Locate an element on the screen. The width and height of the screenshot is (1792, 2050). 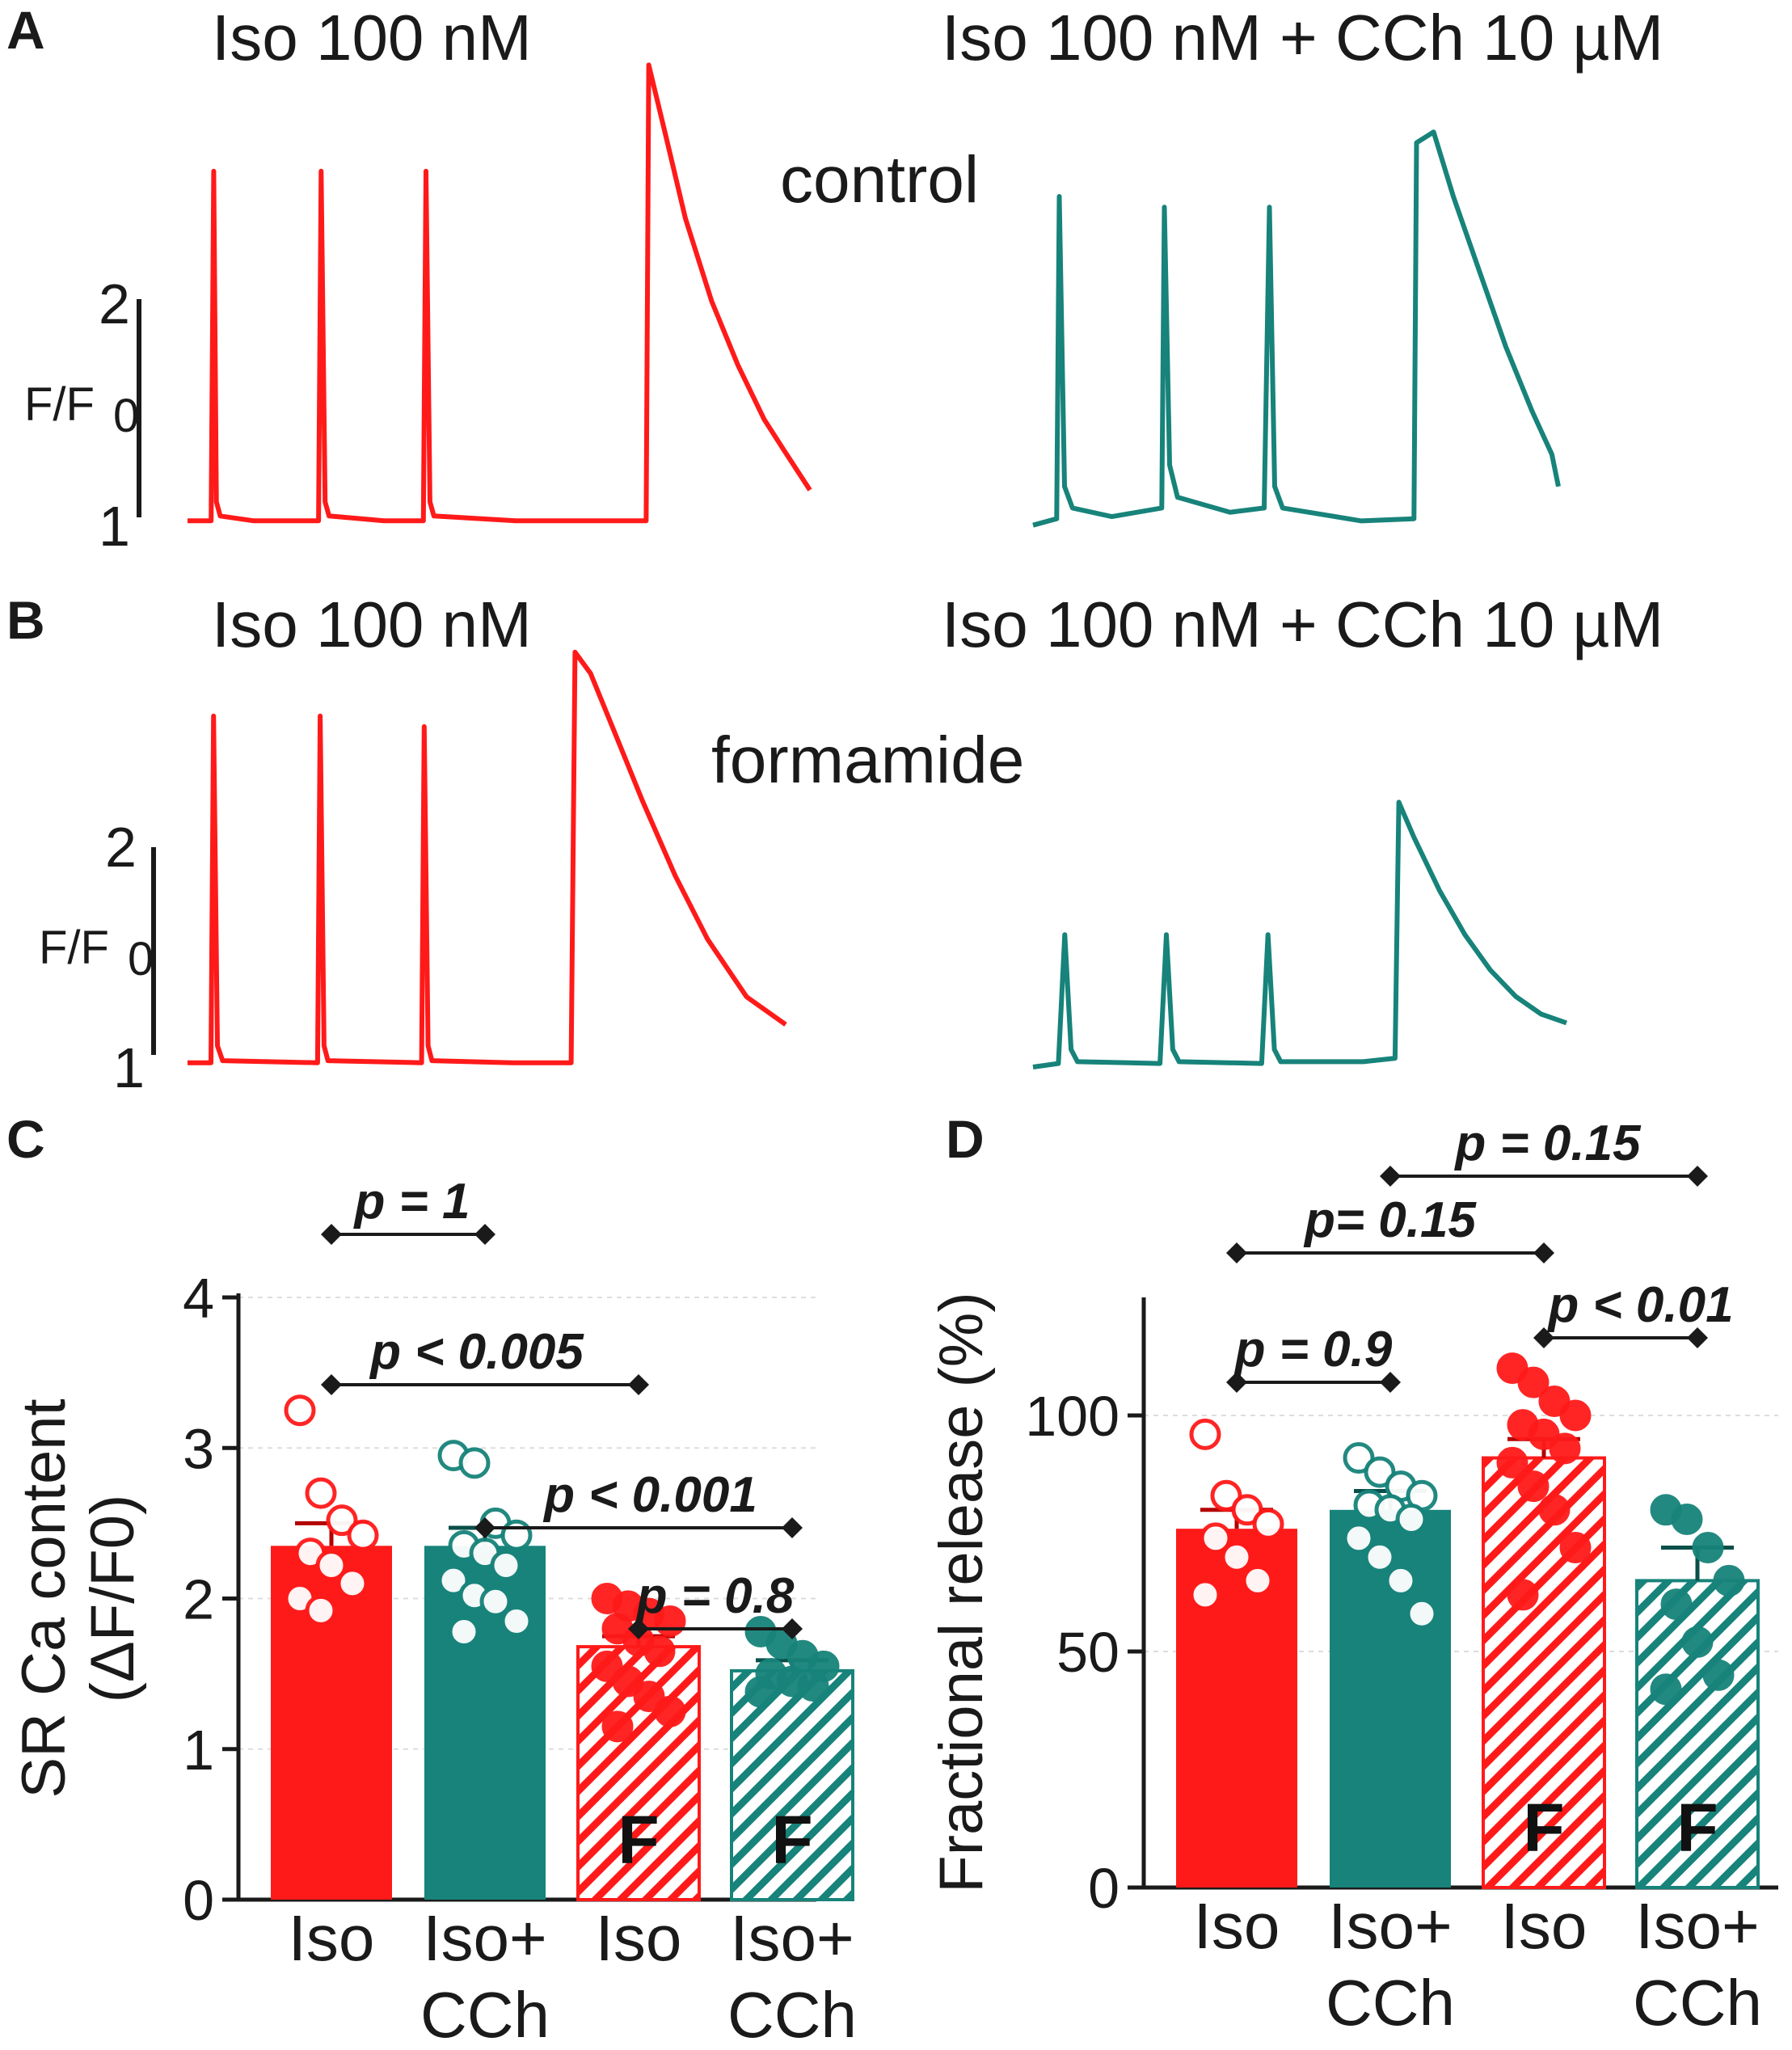
y-tick-label: 4 is located at coordinates (199, 1298).